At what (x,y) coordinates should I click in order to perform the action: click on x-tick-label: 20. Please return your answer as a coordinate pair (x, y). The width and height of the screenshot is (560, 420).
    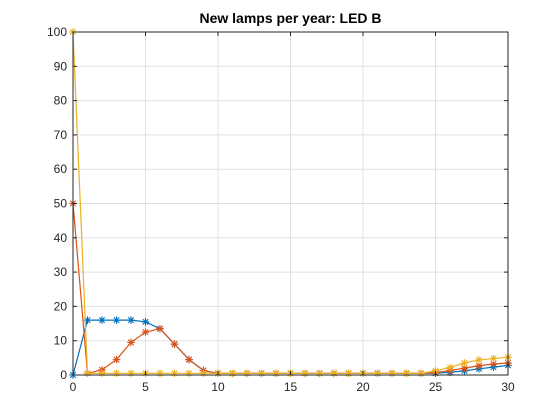
    Looking at the image, I should click on (363, 387).